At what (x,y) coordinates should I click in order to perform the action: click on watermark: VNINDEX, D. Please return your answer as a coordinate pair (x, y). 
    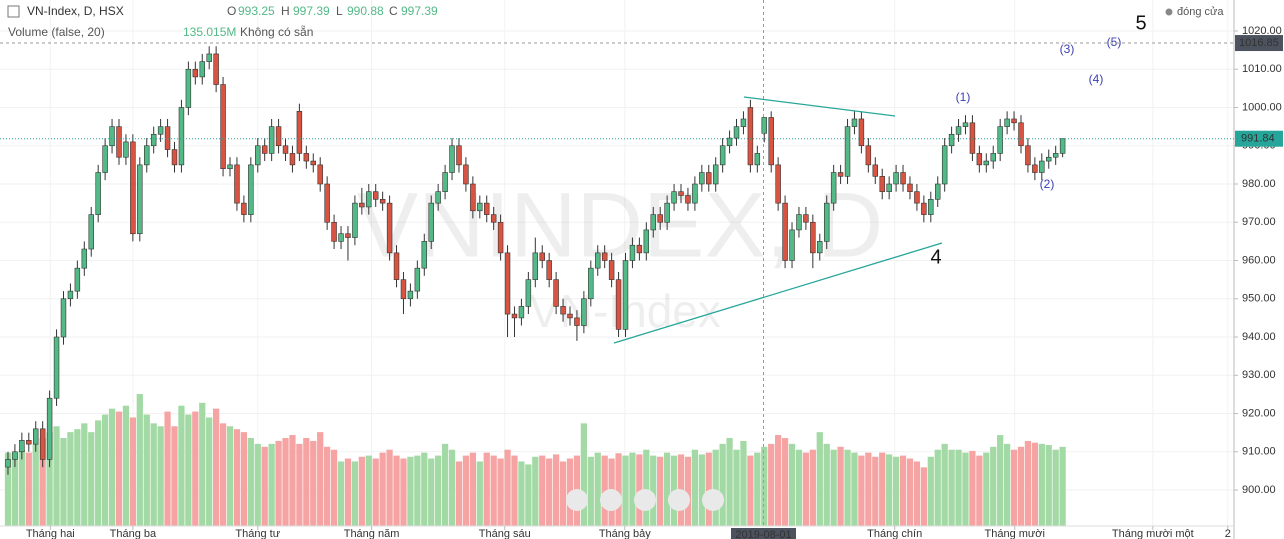
    Looking at the image, I should click on (620, 225).